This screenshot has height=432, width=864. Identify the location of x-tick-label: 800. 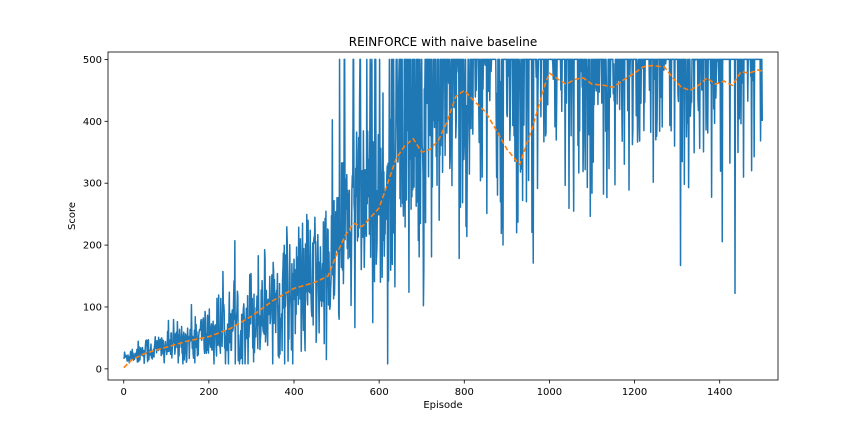
(464, 392).